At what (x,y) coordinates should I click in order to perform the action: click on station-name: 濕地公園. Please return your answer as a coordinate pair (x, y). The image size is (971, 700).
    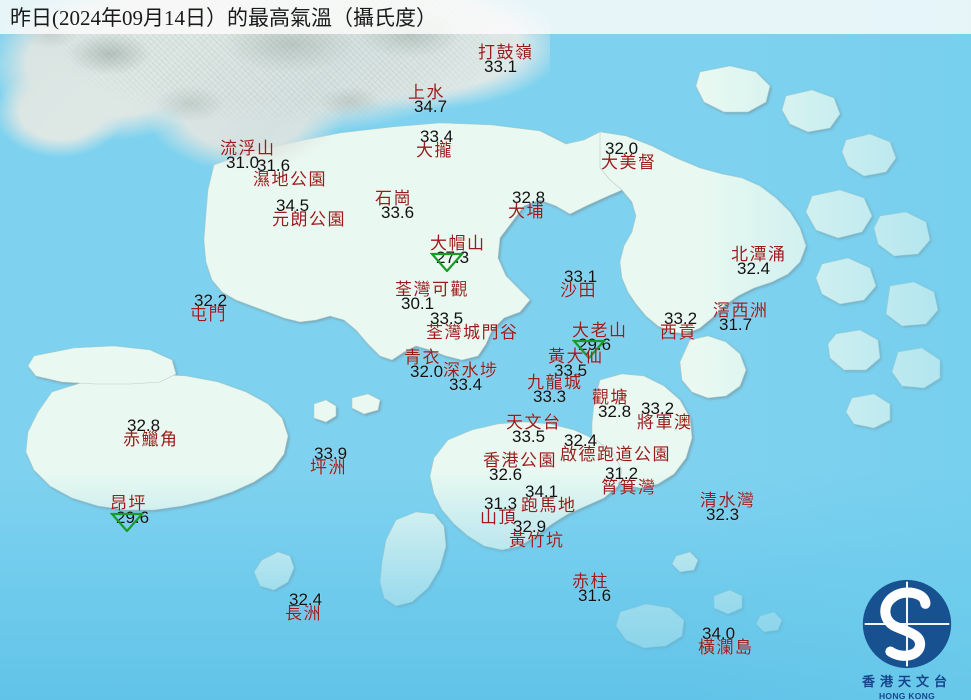
    Looking at the image, I should click on (290, 180).